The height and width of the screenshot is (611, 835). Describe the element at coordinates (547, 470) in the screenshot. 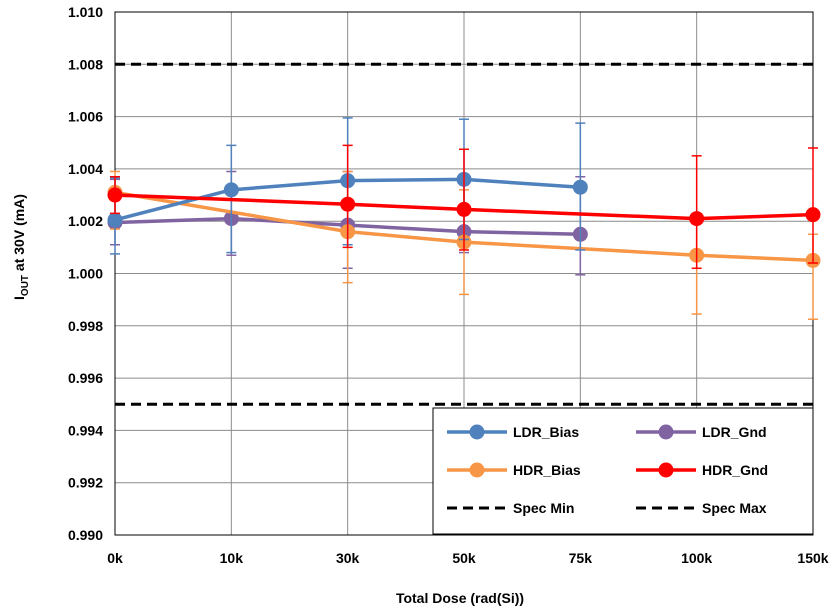

I see `legend-label: HDR_Bias` at that location.